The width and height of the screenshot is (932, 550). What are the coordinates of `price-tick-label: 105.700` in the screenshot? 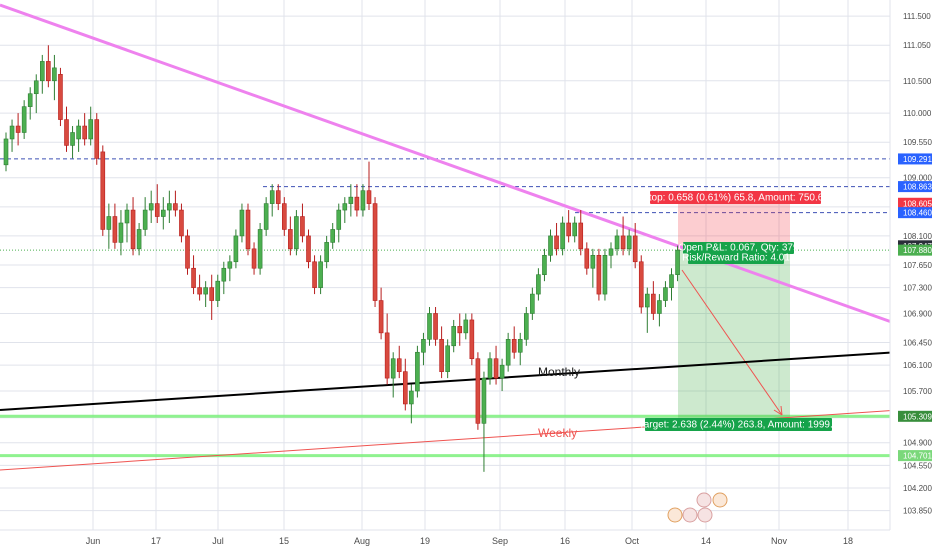 It's located at (917, 391).